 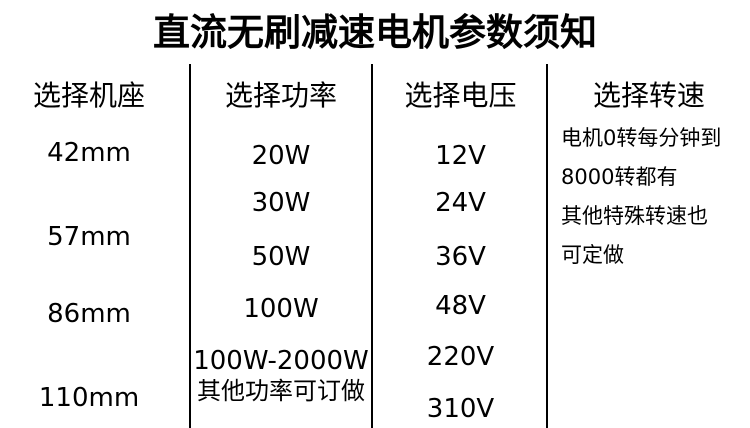 What do you see at coordinates (375, 32) in the screenshot?
I see `page-title: 直流无刷减速电机参数须知` at bounding box center [375, 32].